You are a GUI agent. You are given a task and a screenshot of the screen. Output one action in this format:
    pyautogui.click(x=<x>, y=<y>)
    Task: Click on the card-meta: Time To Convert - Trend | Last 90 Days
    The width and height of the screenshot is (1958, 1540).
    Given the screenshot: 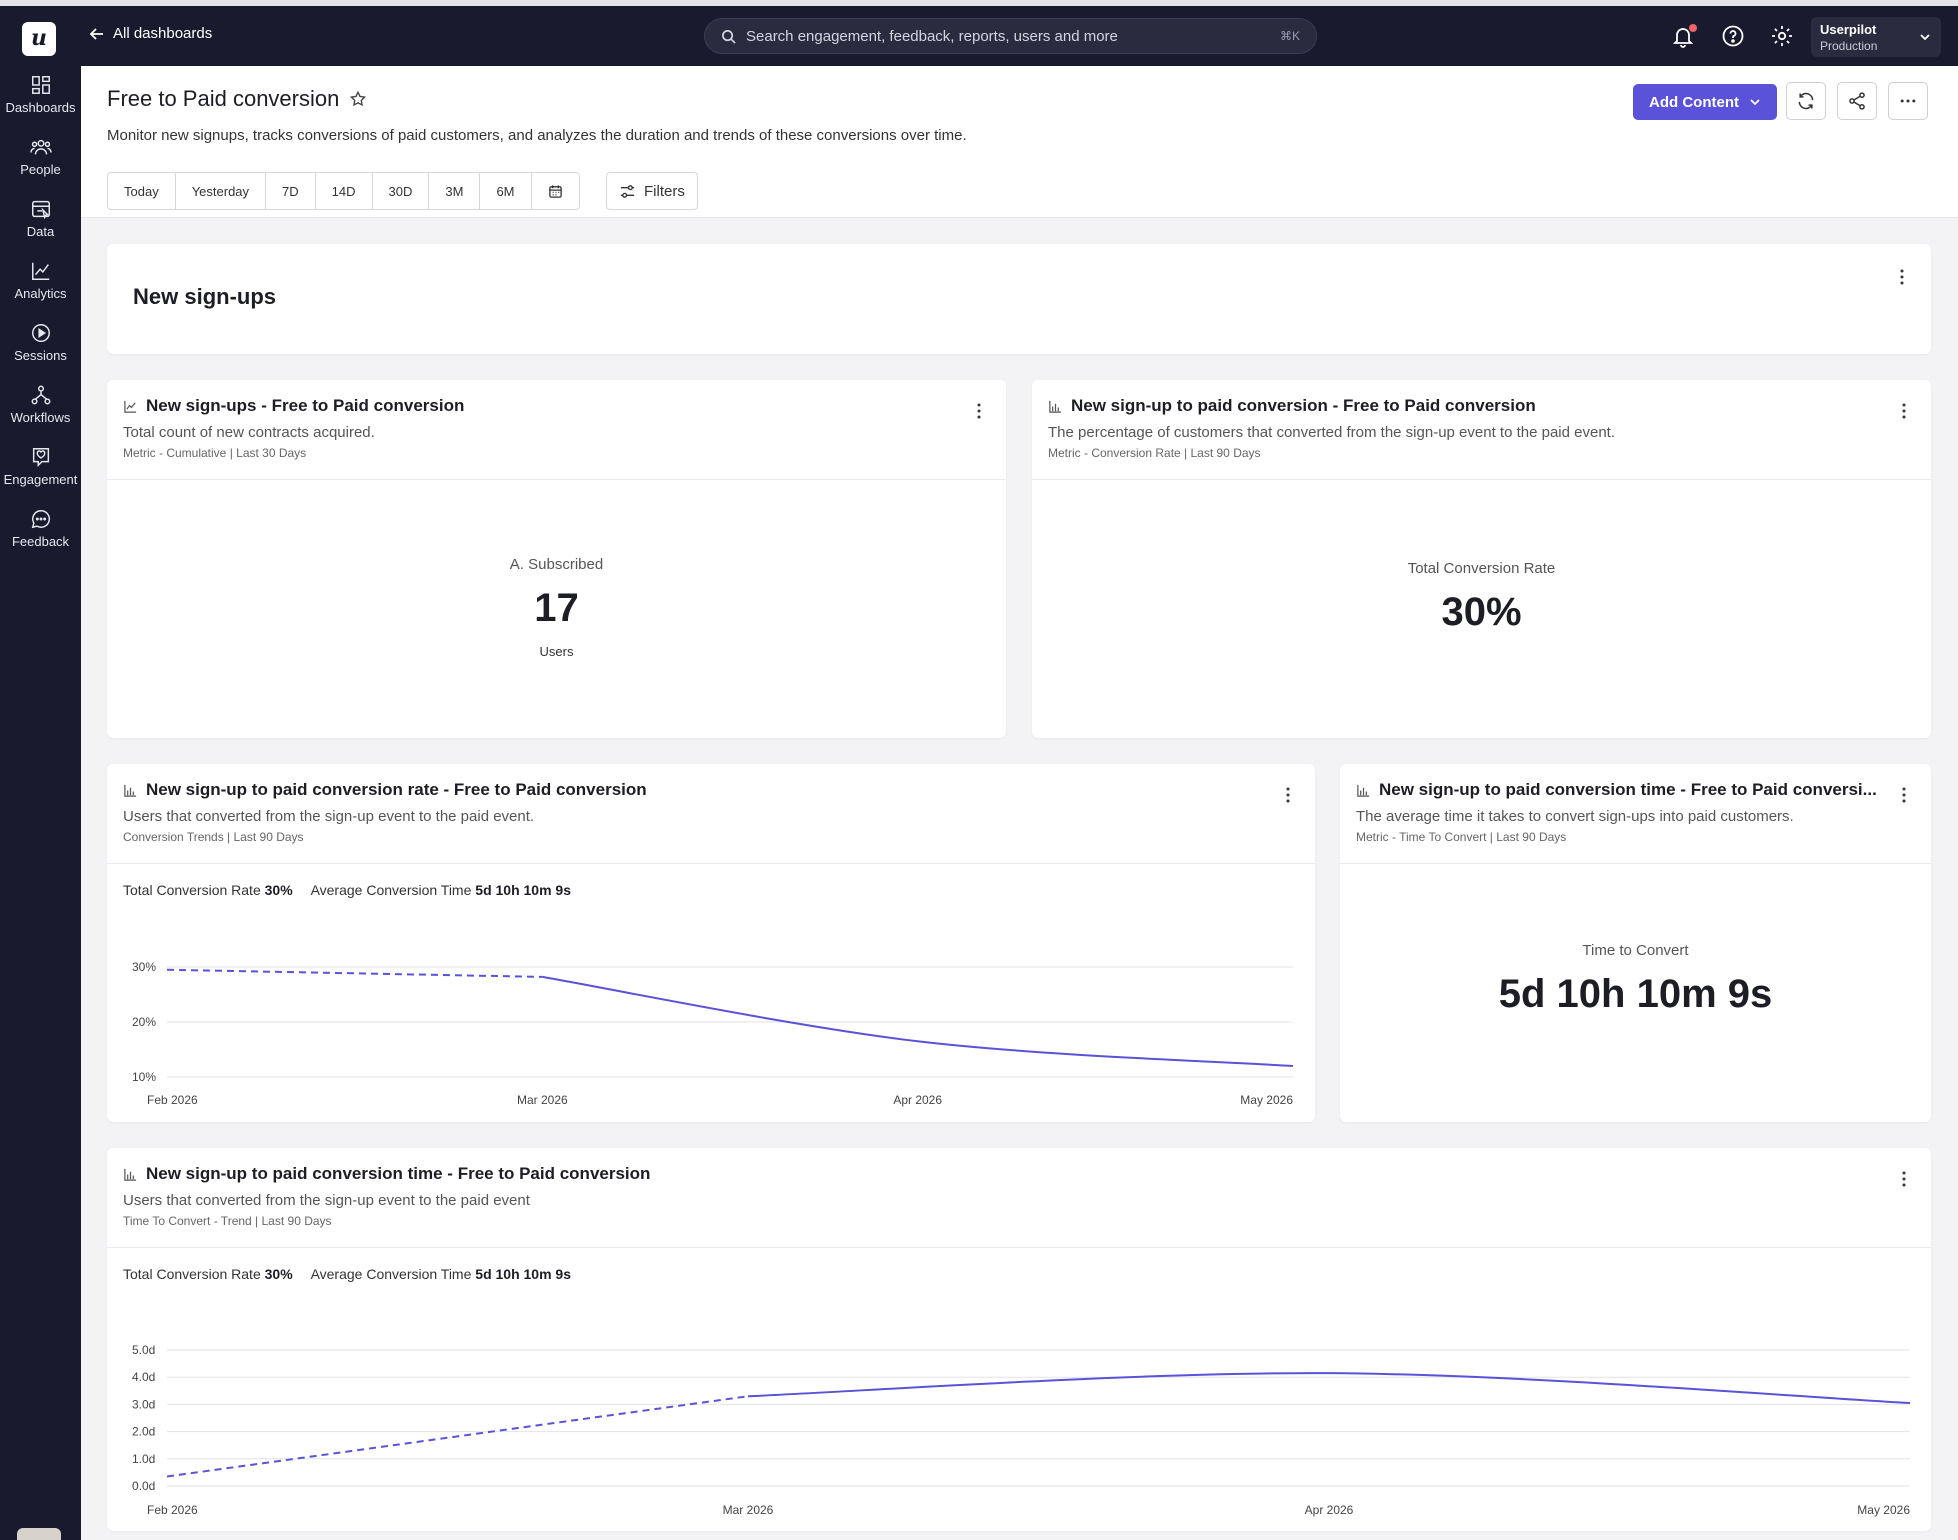 What is the action you would take?
    pyautogui.click(x=227, y=1221)
    